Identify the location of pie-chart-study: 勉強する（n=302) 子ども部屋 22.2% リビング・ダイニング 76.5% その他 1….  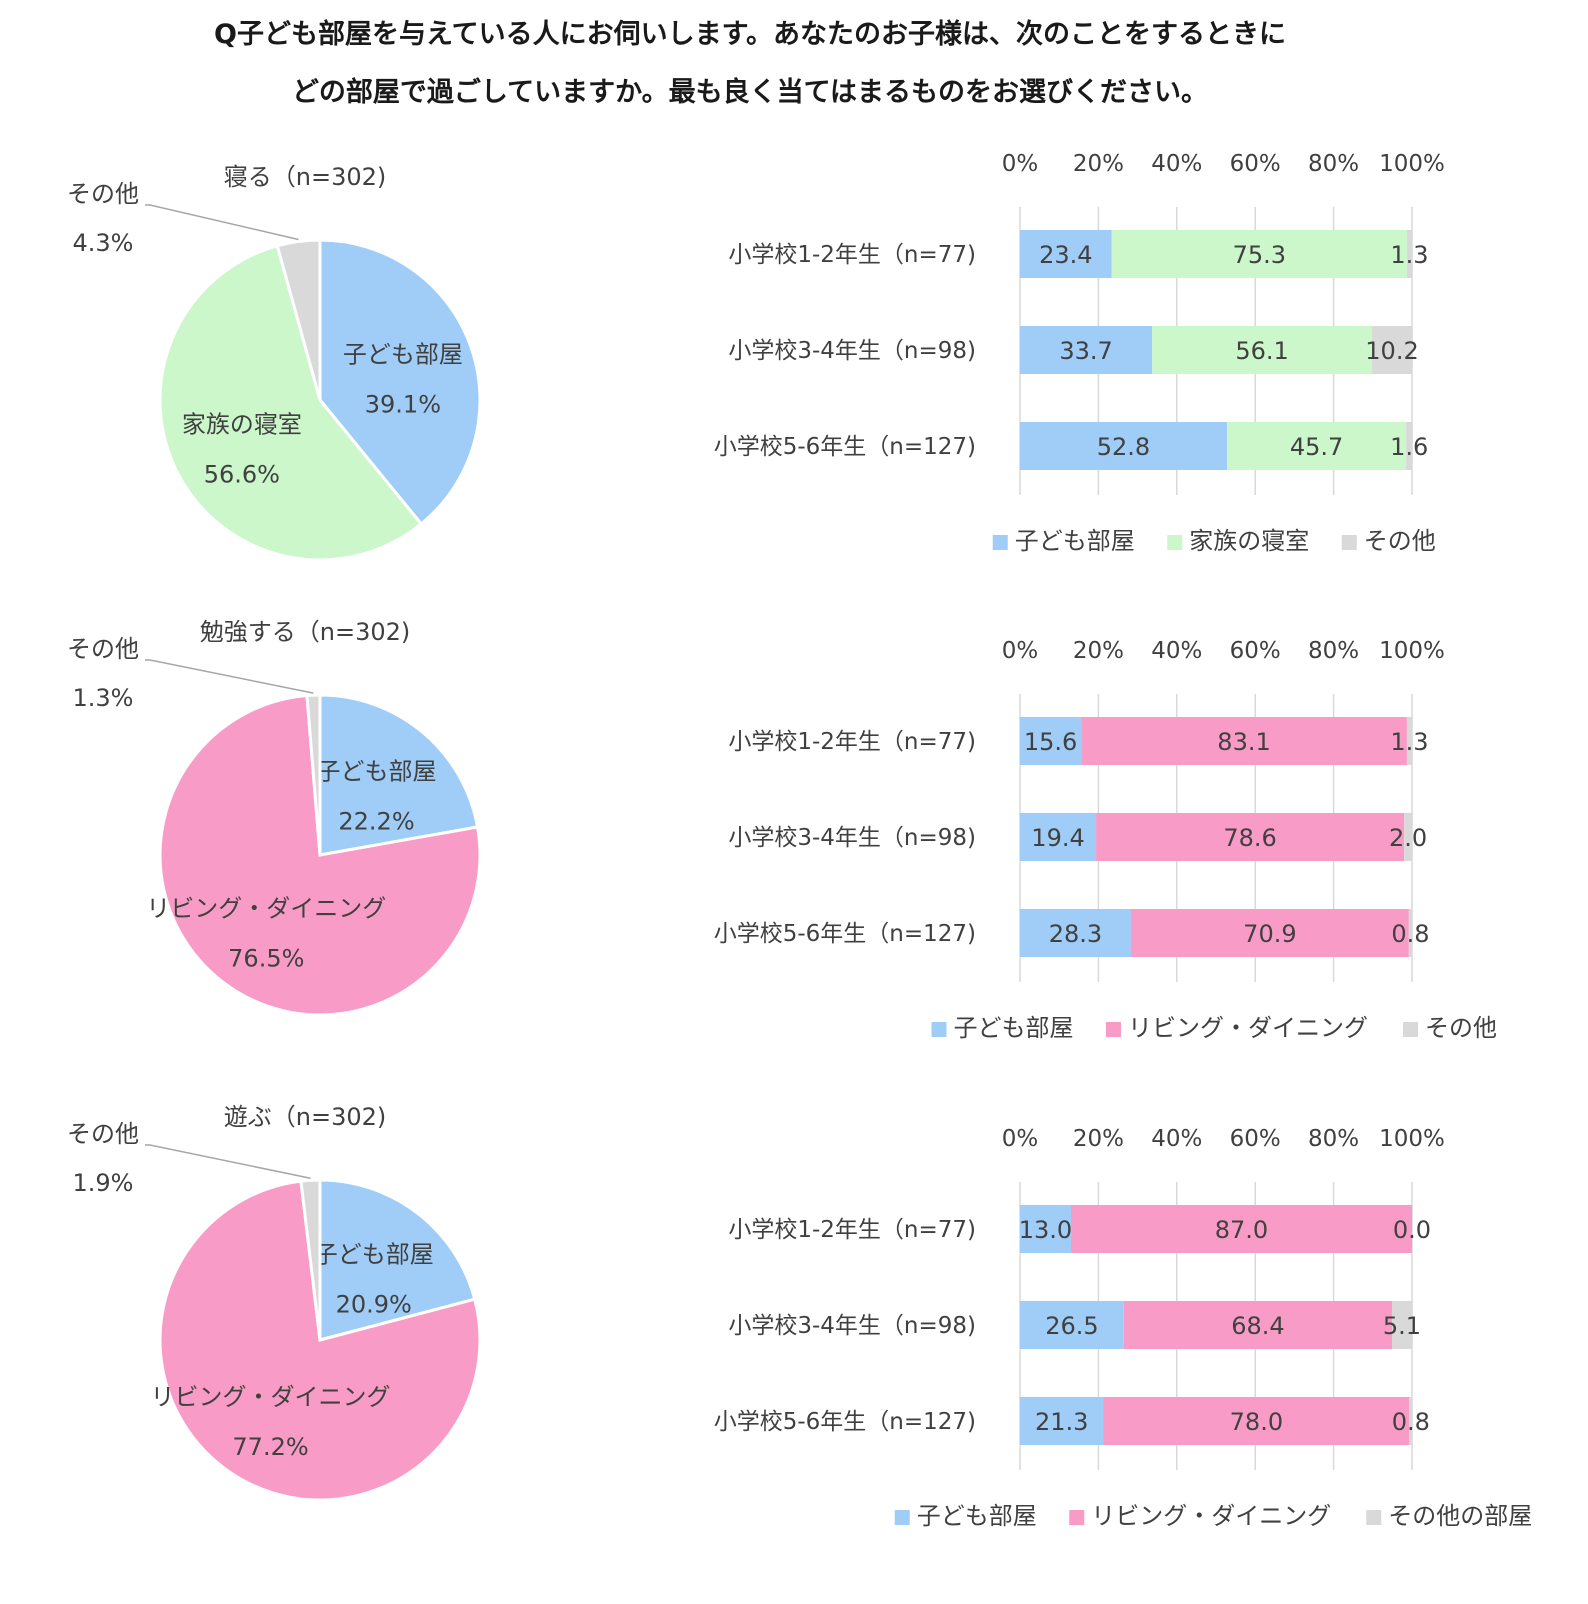
(274, 817).